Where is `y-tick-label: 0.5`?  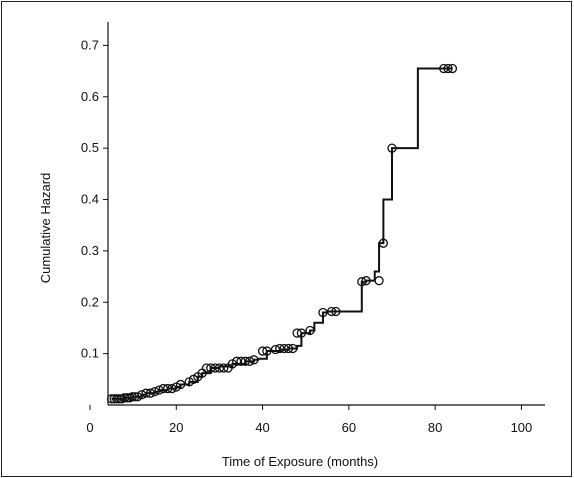 y-tick-label: 0.5 is located at coordinates (90, 147).